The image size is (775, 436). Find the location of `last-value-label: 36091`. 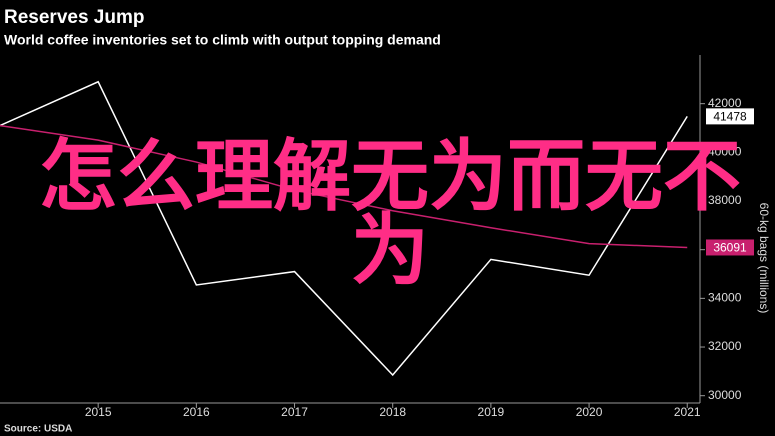

last-value-label: 36091 is located at coordinates (730, 248).